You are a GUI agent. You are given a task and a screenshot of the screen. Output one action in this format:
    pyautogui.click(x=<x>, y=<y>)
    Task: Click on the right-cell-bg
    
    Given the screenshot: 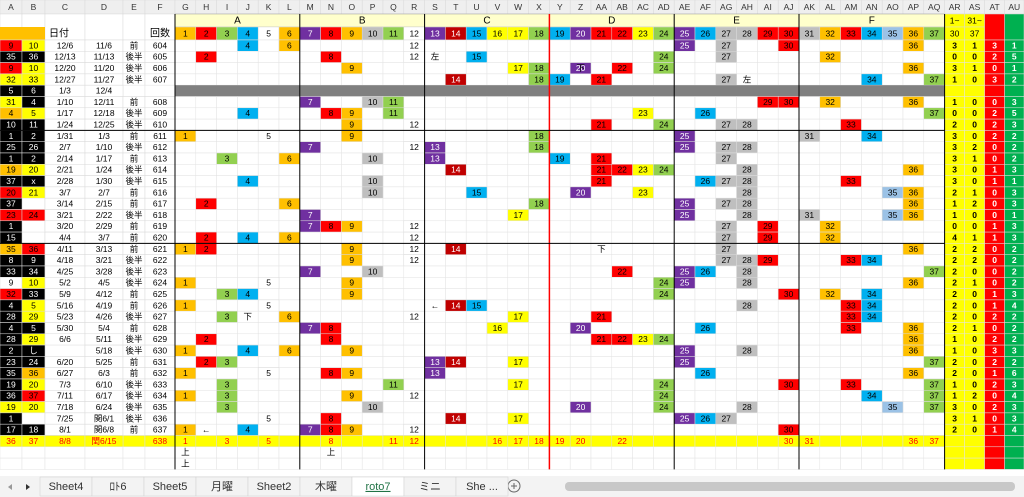 What is the action you would take?
    pyautogui.click(x=974, y=452)
    